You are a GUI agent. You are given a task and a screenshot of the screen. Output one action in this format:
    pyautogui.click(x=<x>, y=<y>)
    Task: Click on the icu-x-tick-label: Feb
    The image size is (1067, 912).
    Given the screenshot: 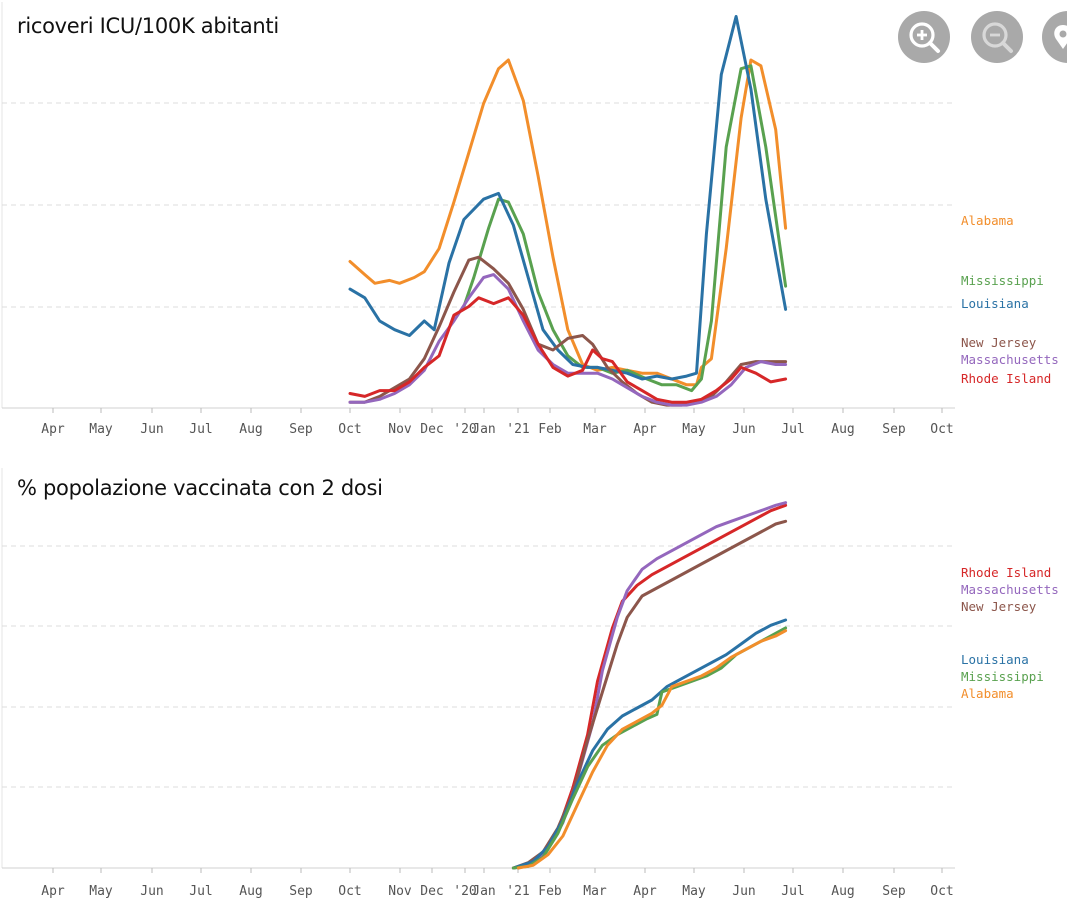 What is the action you would take?
    pyautogui.click(x=550, y=429)
    